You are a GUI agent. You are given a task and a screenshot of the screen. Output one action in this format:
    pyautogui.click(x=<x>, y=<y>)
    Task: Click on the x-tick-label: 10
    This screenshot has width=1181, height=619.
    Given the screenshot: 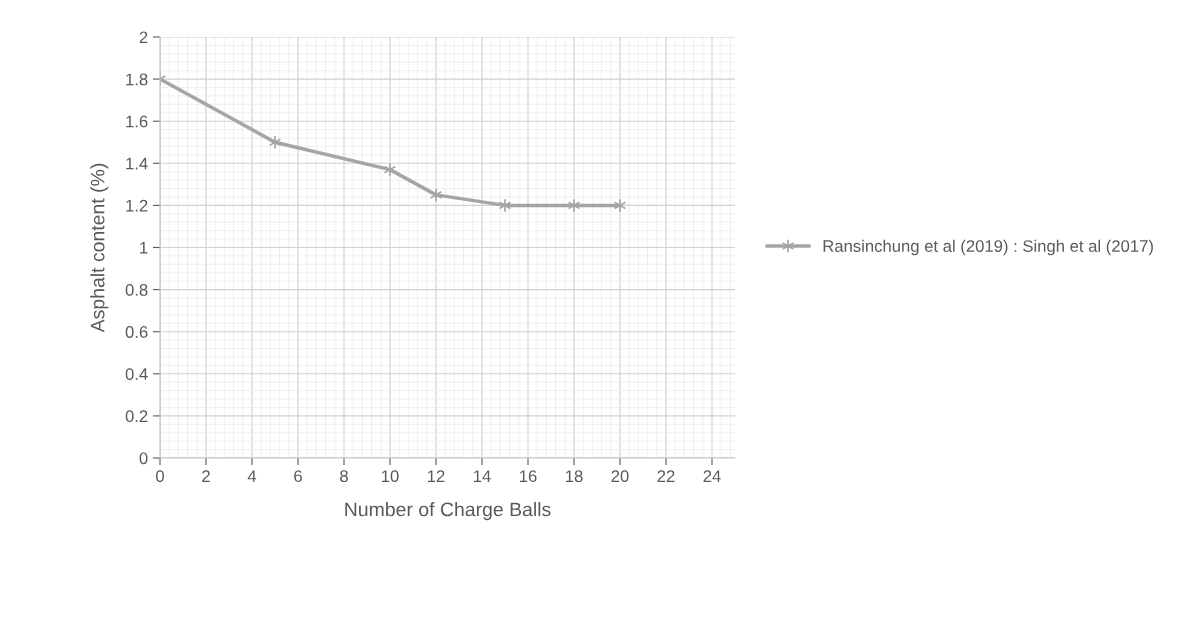 What is the action you would take?
    pyautogui.click(x=390, y=476)
    